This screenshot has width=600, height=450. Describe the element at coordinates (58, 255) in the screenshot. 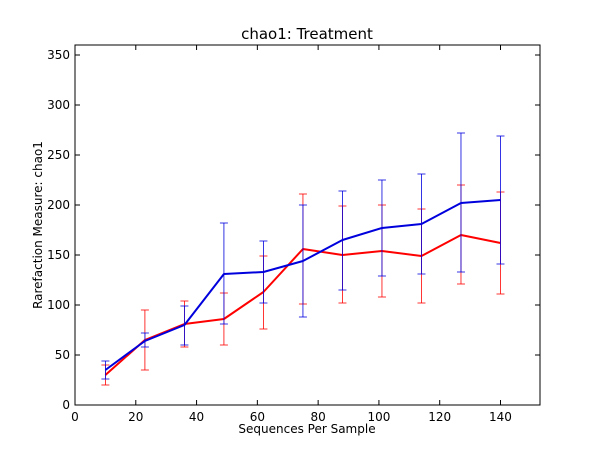

I see `y-tick-label: 150` at that location.